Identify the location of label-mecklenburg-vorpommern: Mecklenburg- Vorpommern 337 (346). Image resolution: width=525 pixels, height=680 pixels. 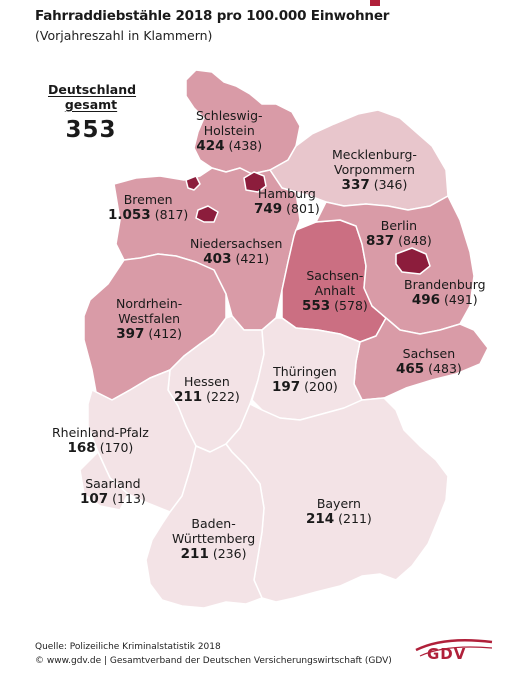
(374, 170).